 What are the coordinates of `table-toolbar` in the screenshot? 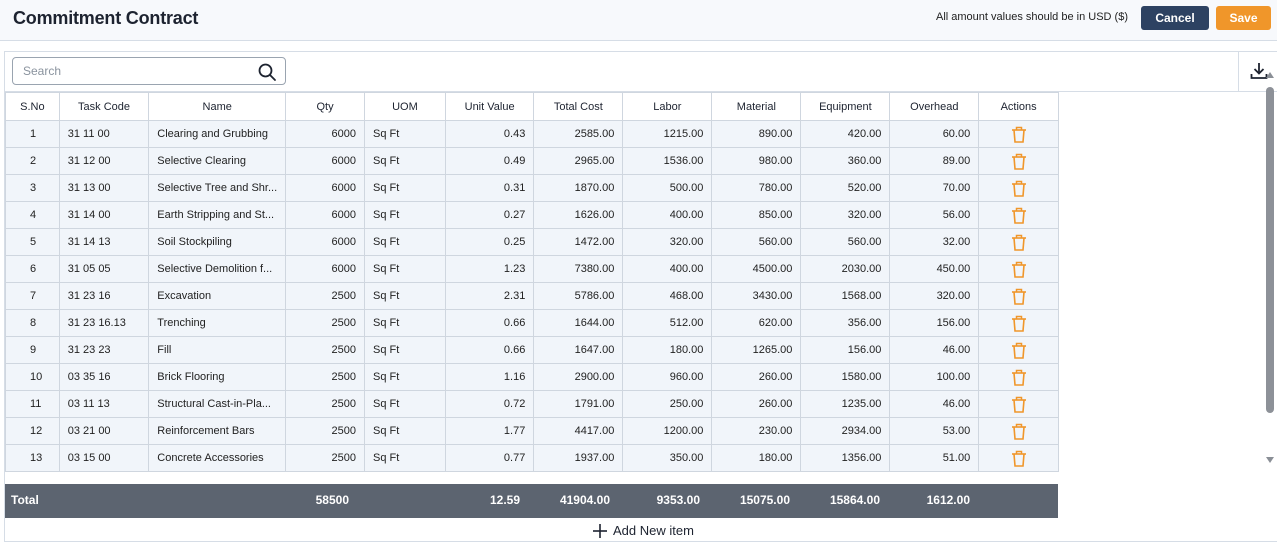 It's located at (641, 72).